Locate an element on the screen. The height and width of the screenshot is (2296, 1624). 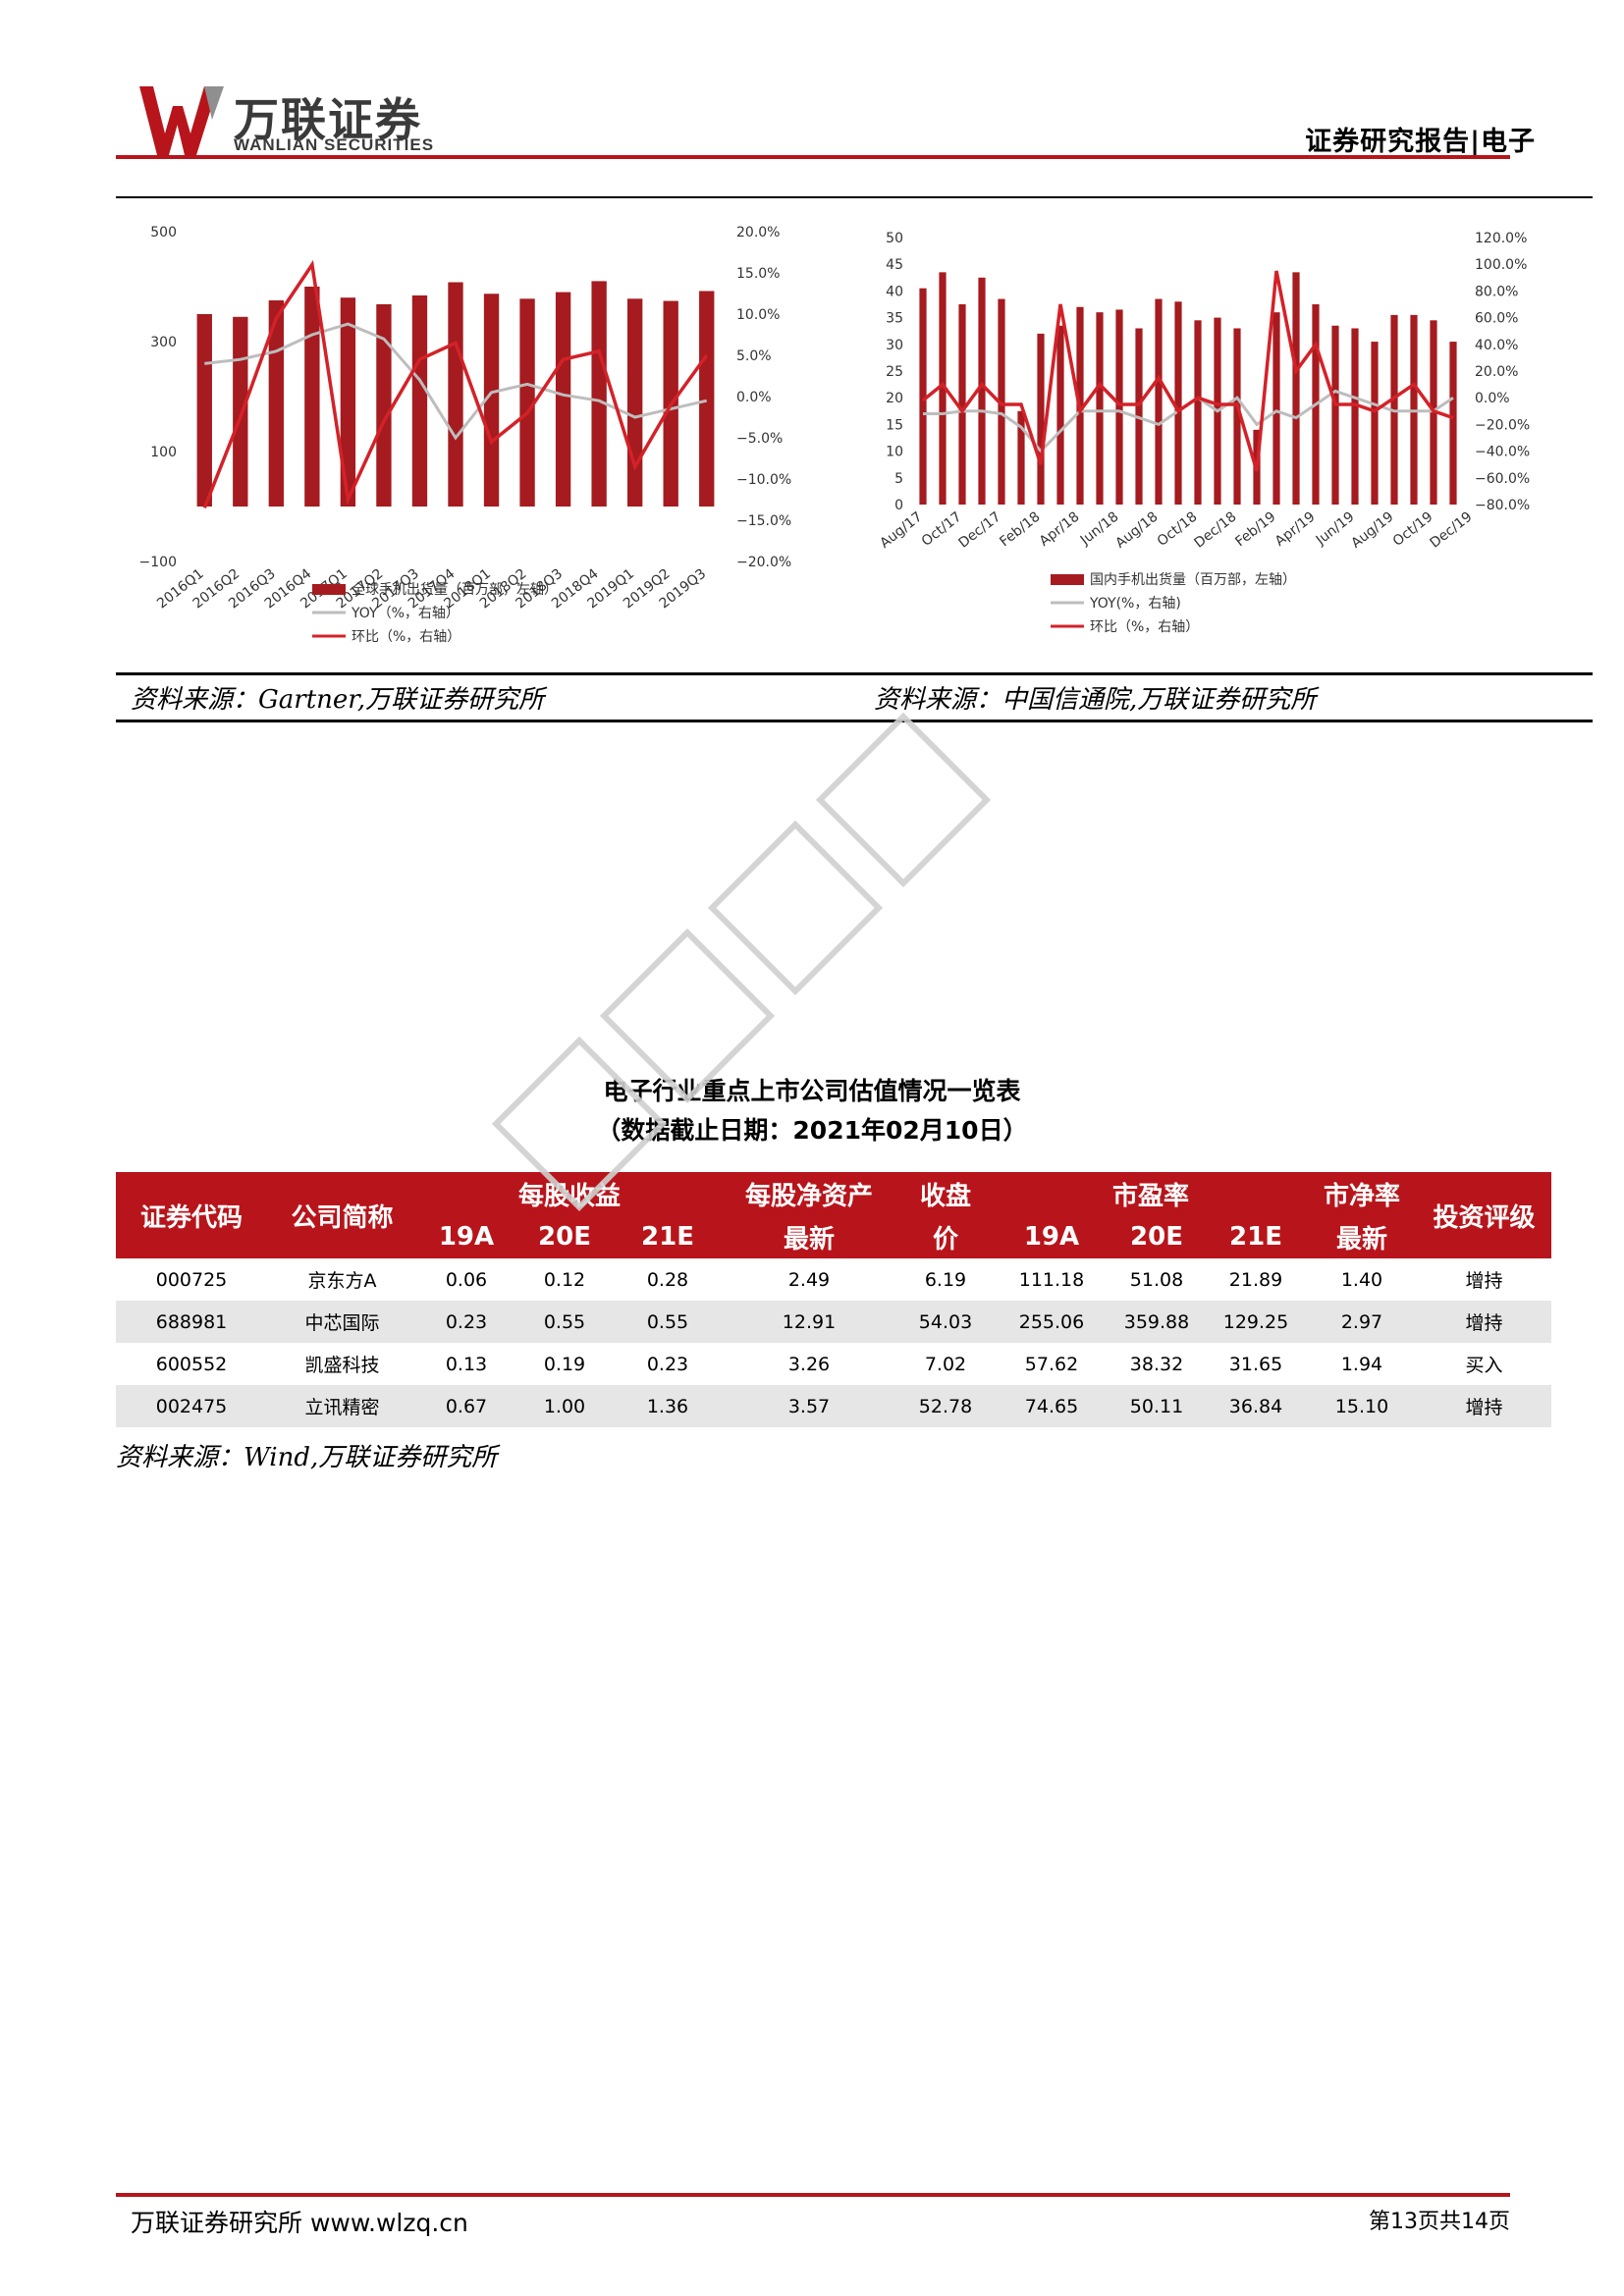
y-right-tick-label: 100.0% is located at coordinates (1501, 265).